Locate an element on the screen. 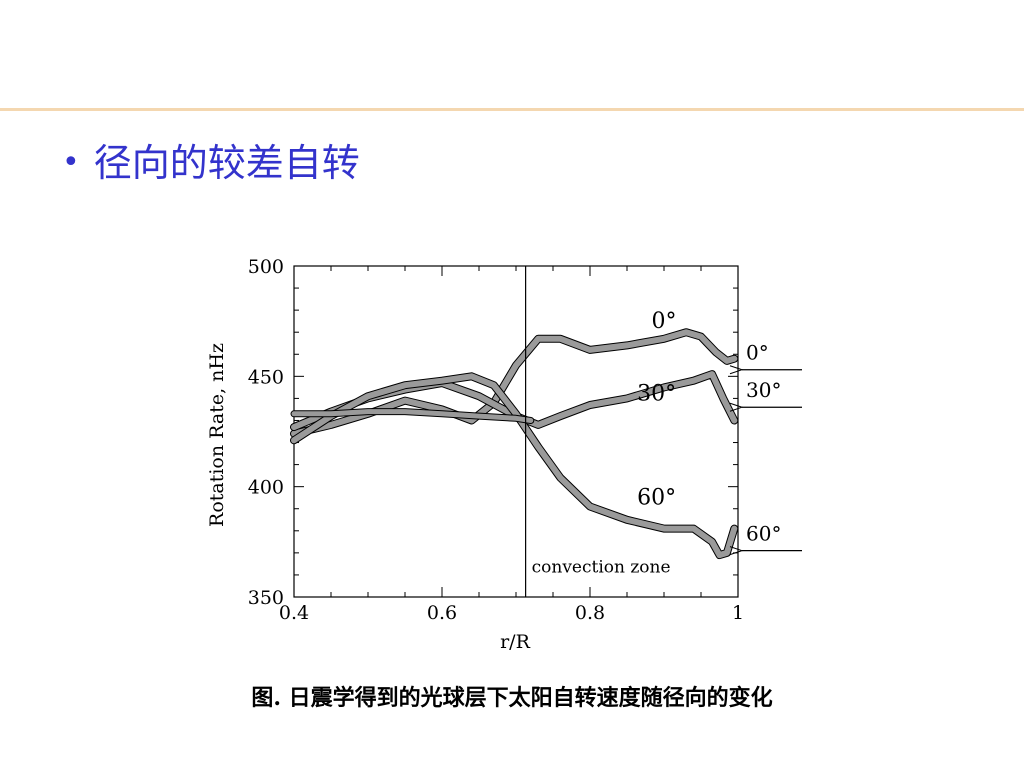 The image size is (1024, 768). series-band-flat is located at coordinates (412, 416).